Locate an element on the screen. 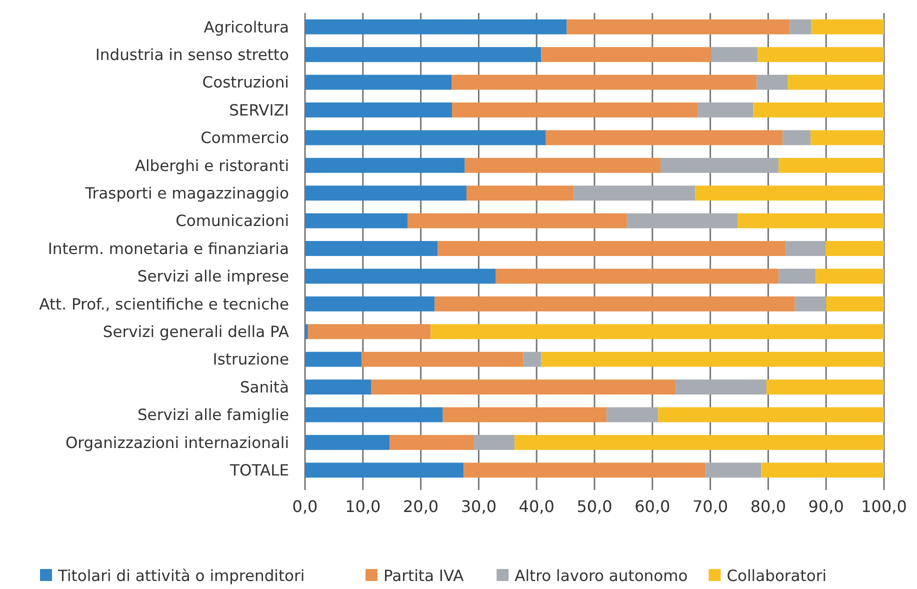  y-tick-label: TOTALE is located at coordinates (259, 471).